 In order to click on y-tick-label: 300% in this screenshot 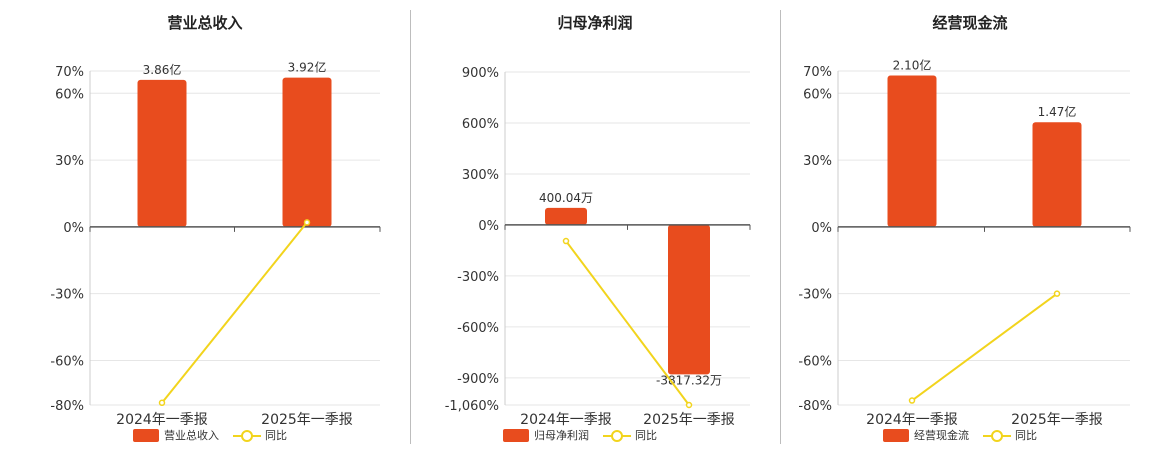, I will do `click(480, 175)`.